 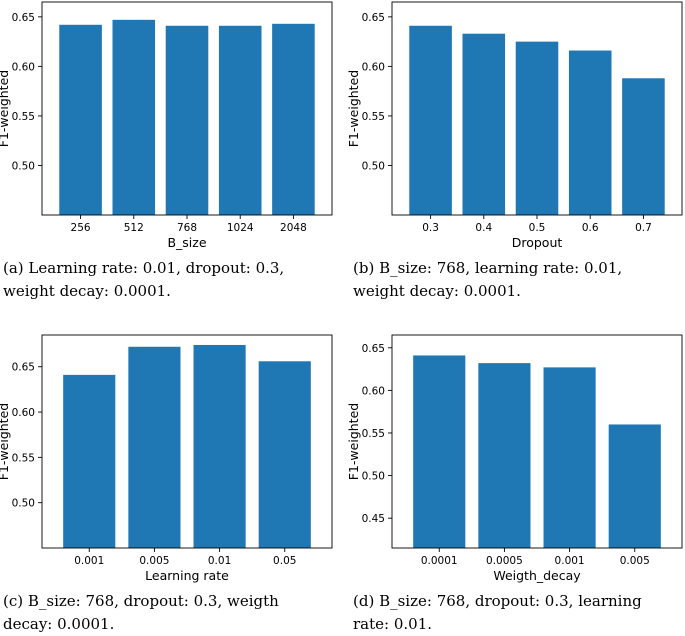 What do you see at coordinates (373, 117) in the screenshot?
I see `y-tick-label-b-0.55: 0.55` at bounding box center [373, 117].